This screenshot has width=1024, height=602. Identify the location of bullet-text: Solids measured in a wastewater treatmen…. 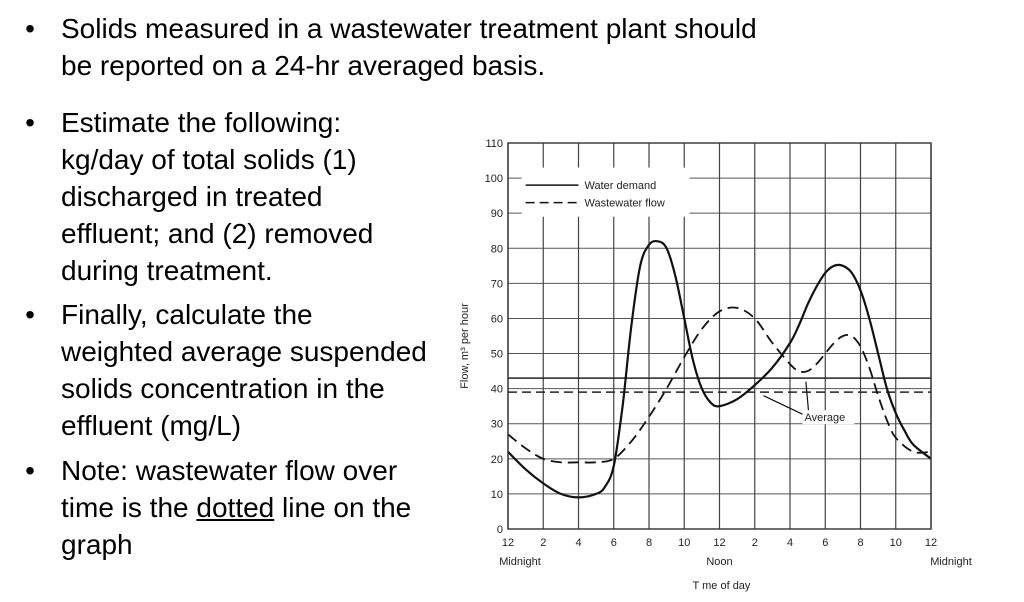
(409, 47).